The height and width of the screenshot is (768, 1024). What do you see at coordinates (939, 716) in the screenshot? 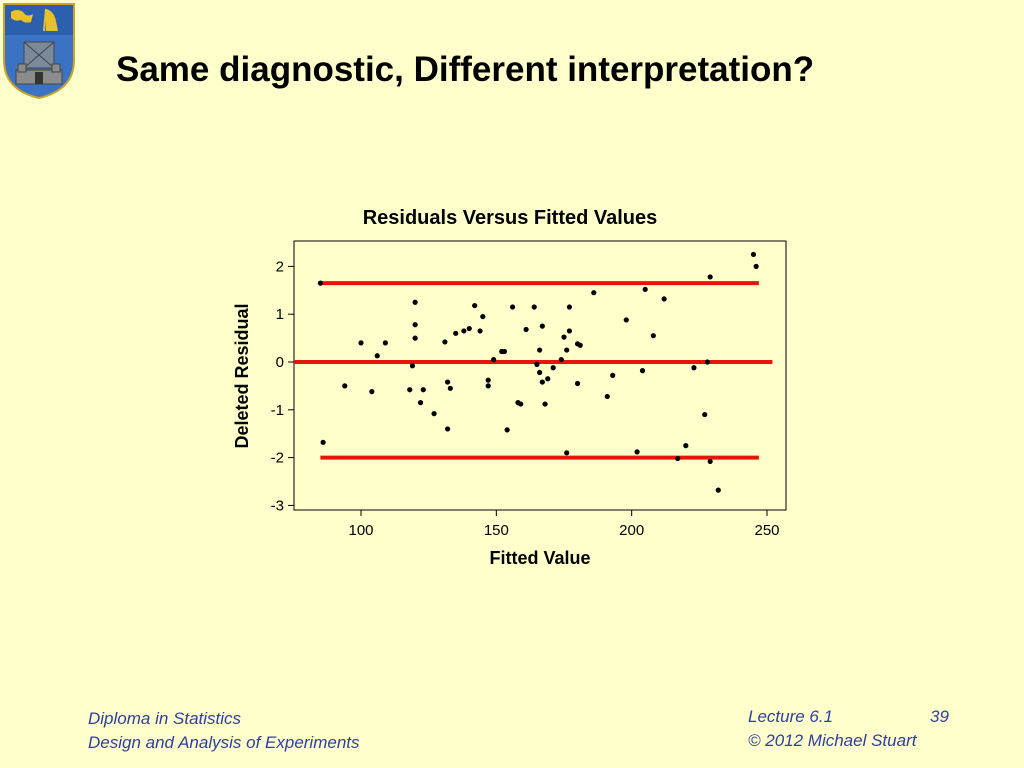
I see `footer-page-number: 39` at bounding box center [939, 716].